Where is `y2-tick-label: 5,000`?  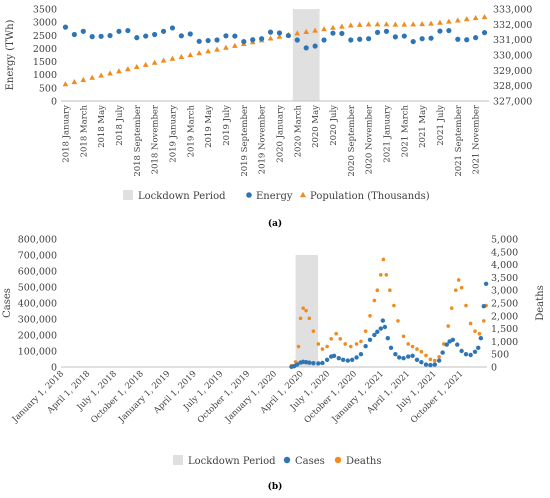 y2-tick-label: 5,000 is located at coordinates (504, 240).